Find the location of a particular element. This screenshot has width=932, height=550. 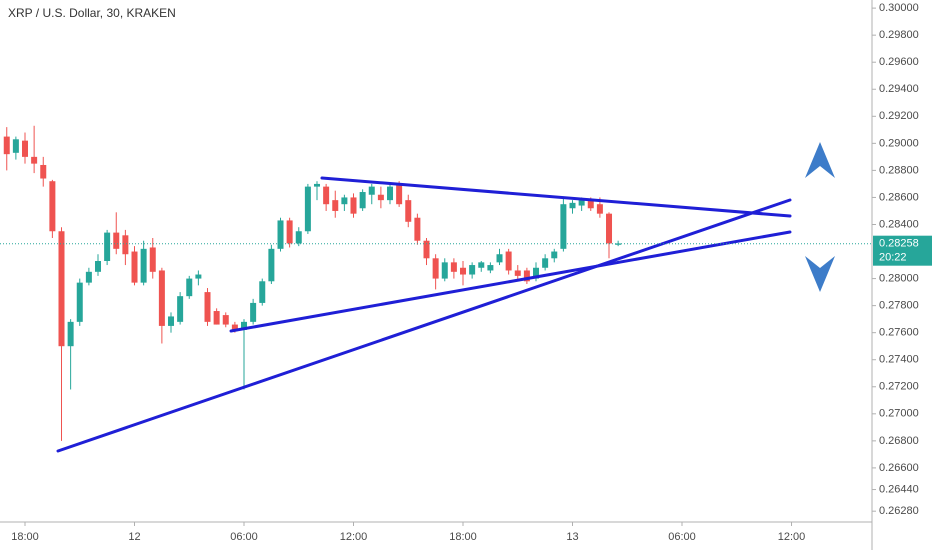

countdown-label: 20:22 is located at coordinates (893, 258).